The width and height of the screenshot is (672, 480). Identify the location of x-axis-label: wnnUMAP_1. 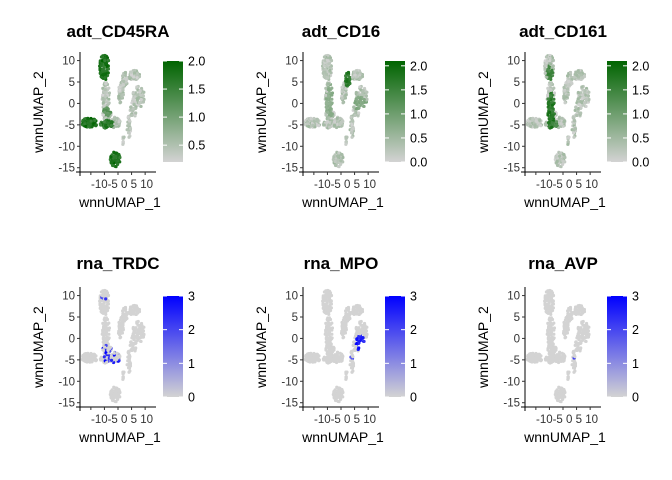
(342, 437).